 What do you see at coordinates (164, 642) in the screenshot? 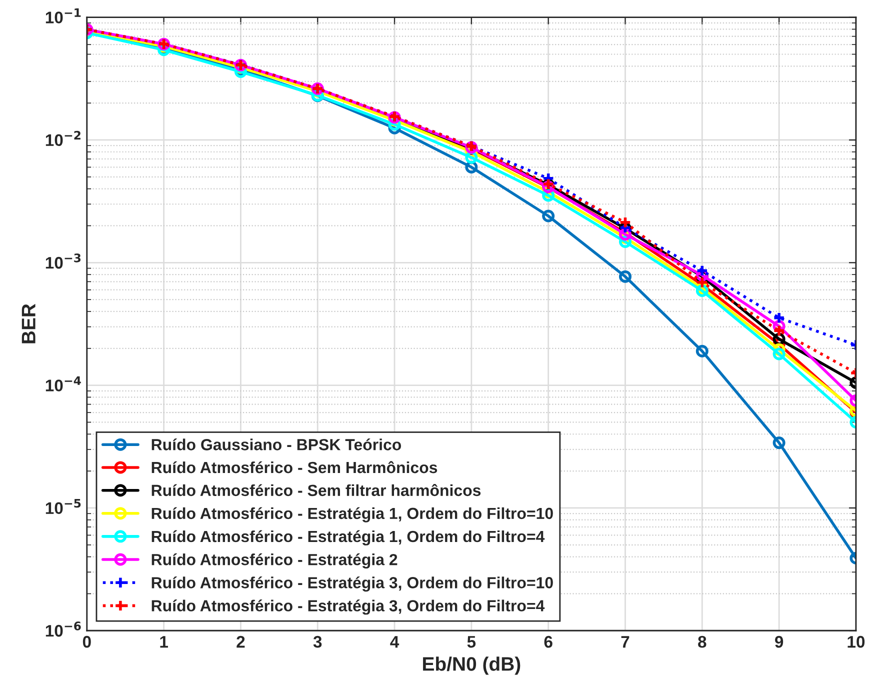
I see `x-tick-label: 1` at bounding box center [164, 642].